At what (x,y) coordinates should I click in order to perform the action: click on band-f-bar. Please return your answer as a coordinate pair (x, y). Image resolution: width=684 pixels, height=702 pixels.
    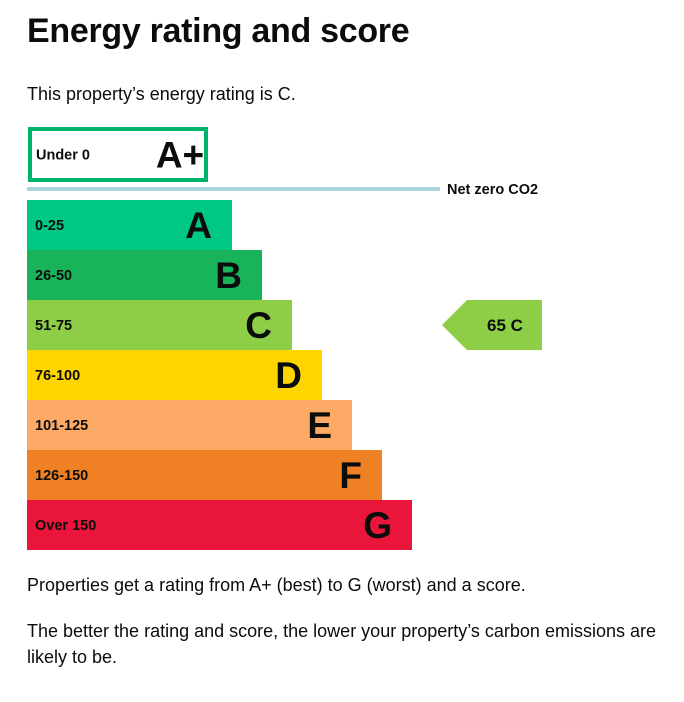
    Looking at the image, I should click on (204, 475).